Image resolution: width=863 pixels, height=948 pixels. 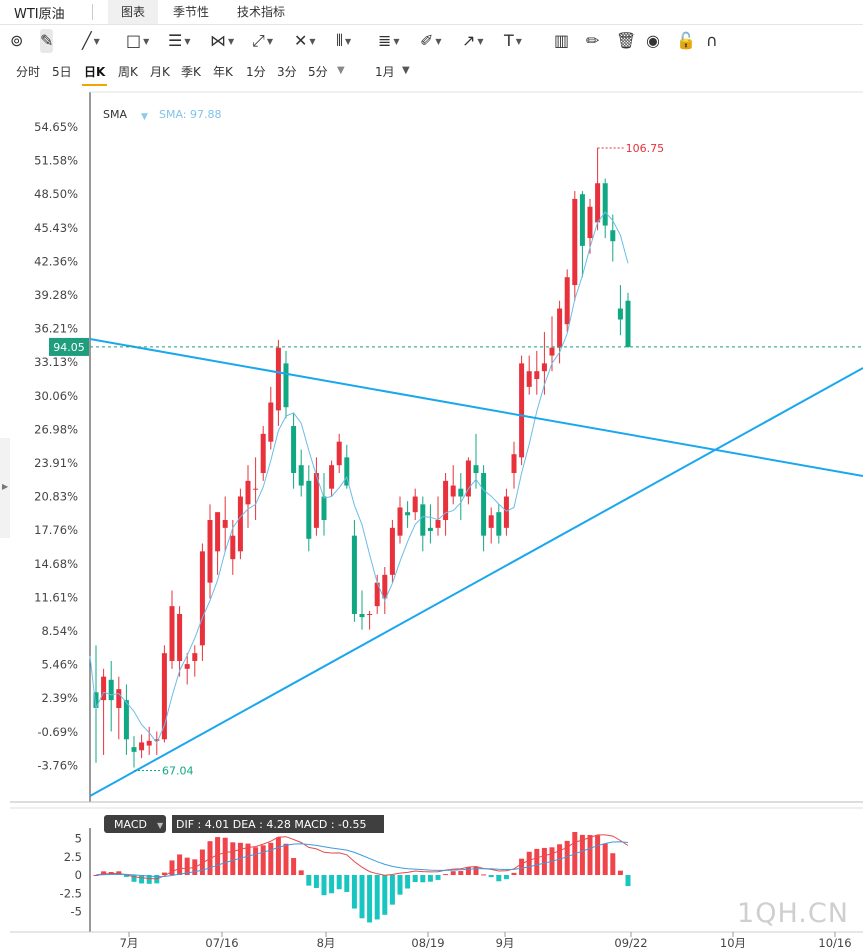 What do you see at coordinates (191, 72) in the screenshot?
I see `period-5: 季K` at bounding box center [191, 72].